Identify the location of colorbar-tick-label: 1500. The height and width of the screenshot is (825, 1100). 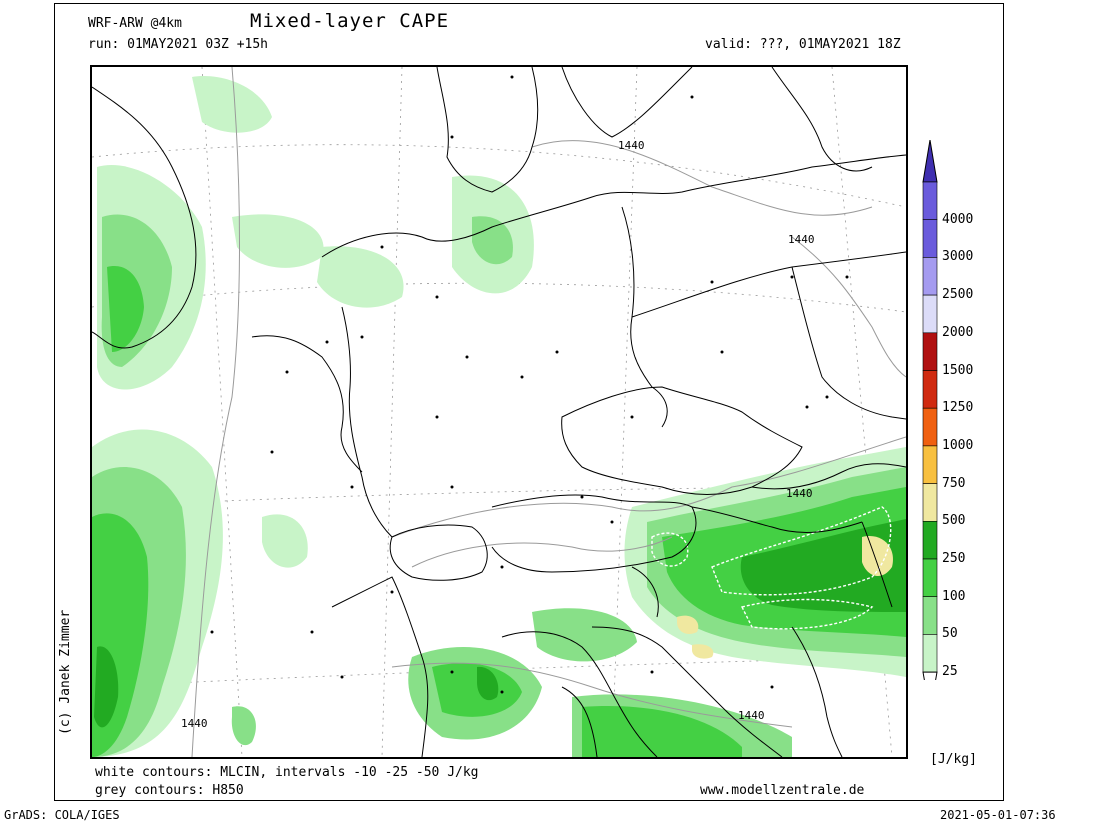
(958, 370).